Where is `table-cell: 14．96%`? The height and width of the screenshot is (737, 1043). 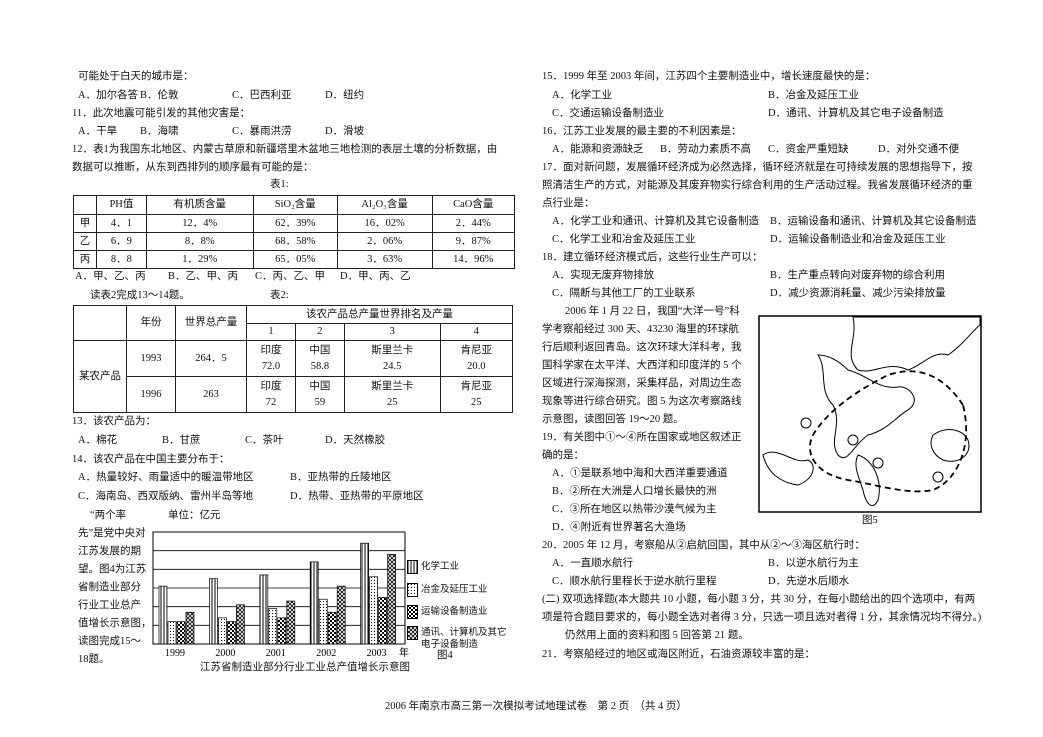
table-cell: 14．96% is located at coordinates (473, 259).